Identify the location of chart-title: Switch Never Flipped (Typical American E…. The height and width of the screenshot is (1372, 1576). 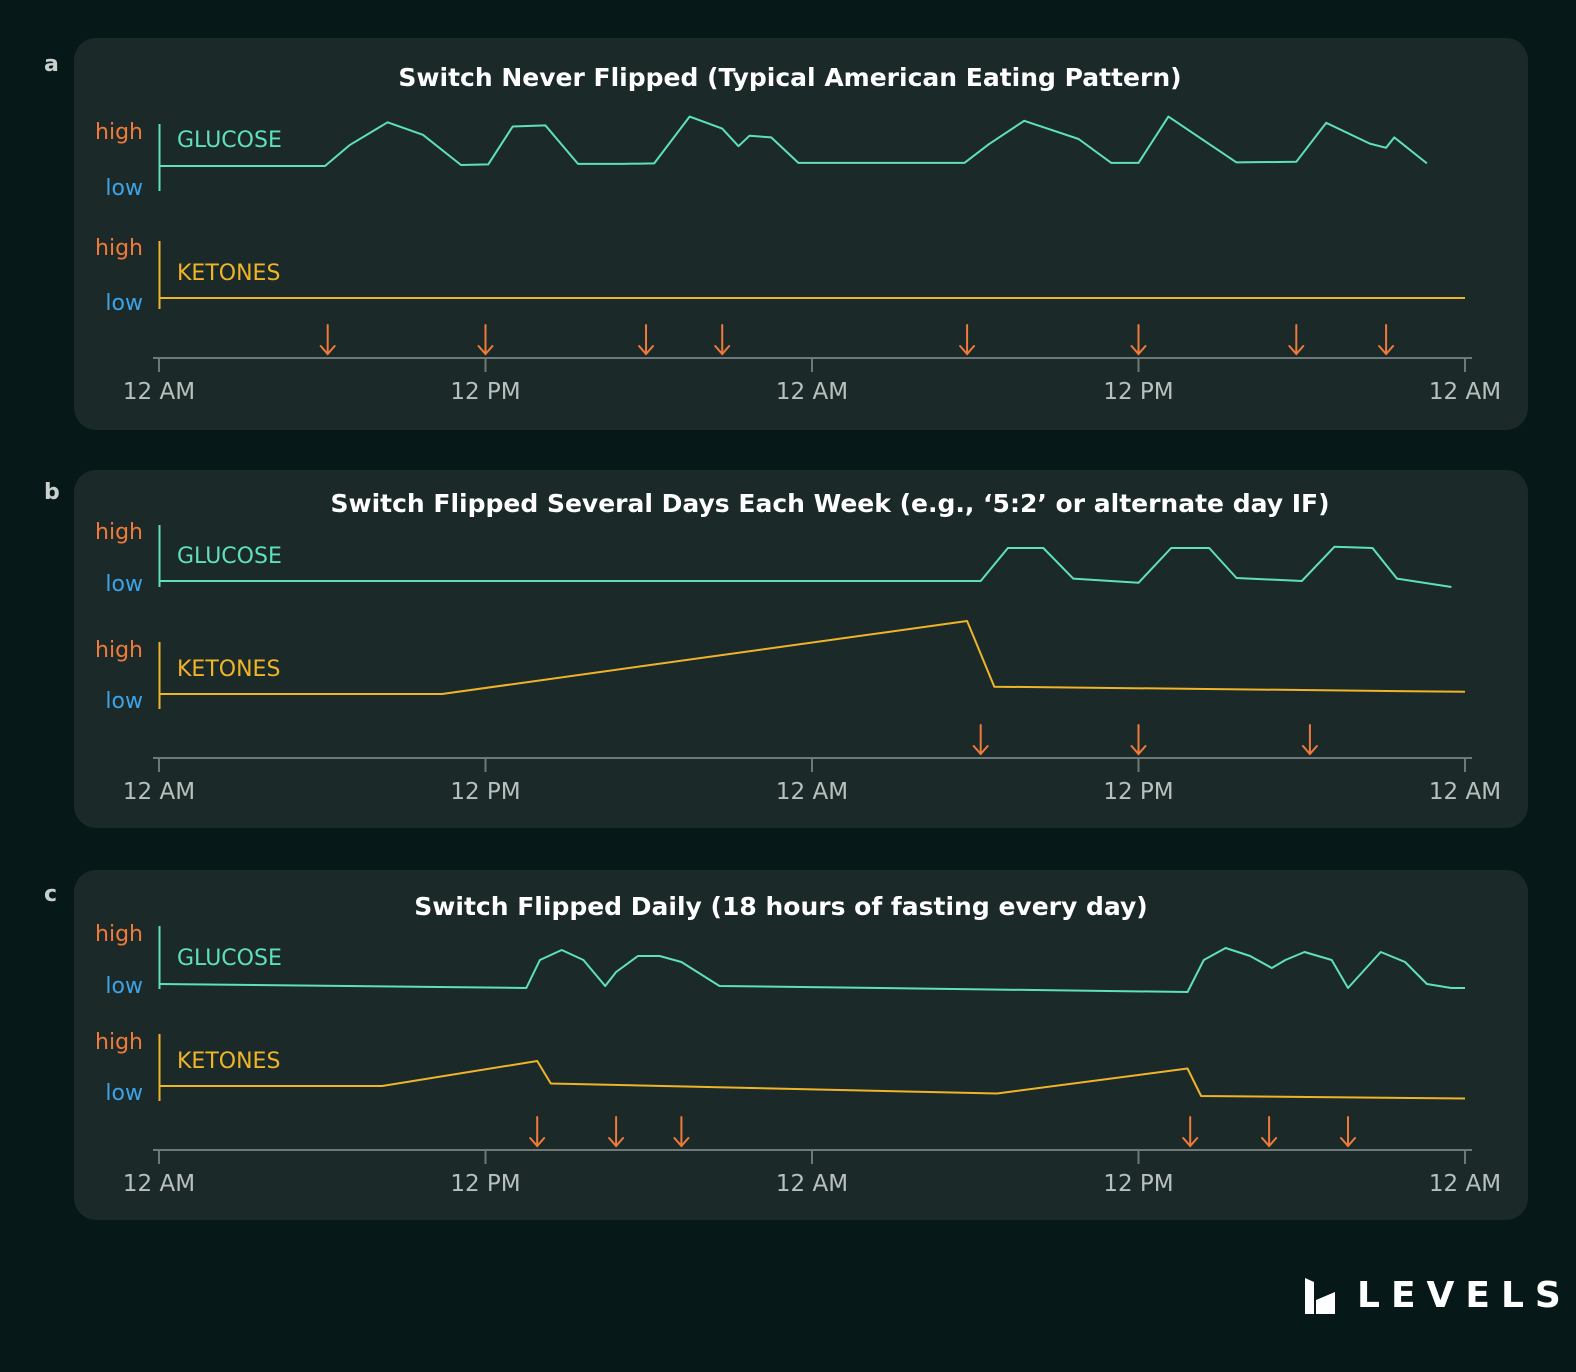
(789, 77).